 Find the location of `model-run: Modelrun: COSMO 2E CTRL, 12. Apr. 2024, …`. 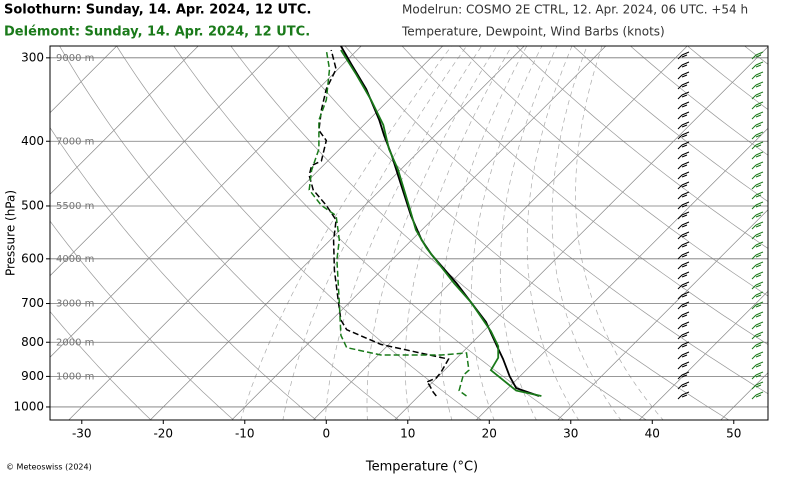

model-run: Modelrun: COSMO 2E CTRL, 12. Apr. 2024, … is located at coordinates (575, 10).